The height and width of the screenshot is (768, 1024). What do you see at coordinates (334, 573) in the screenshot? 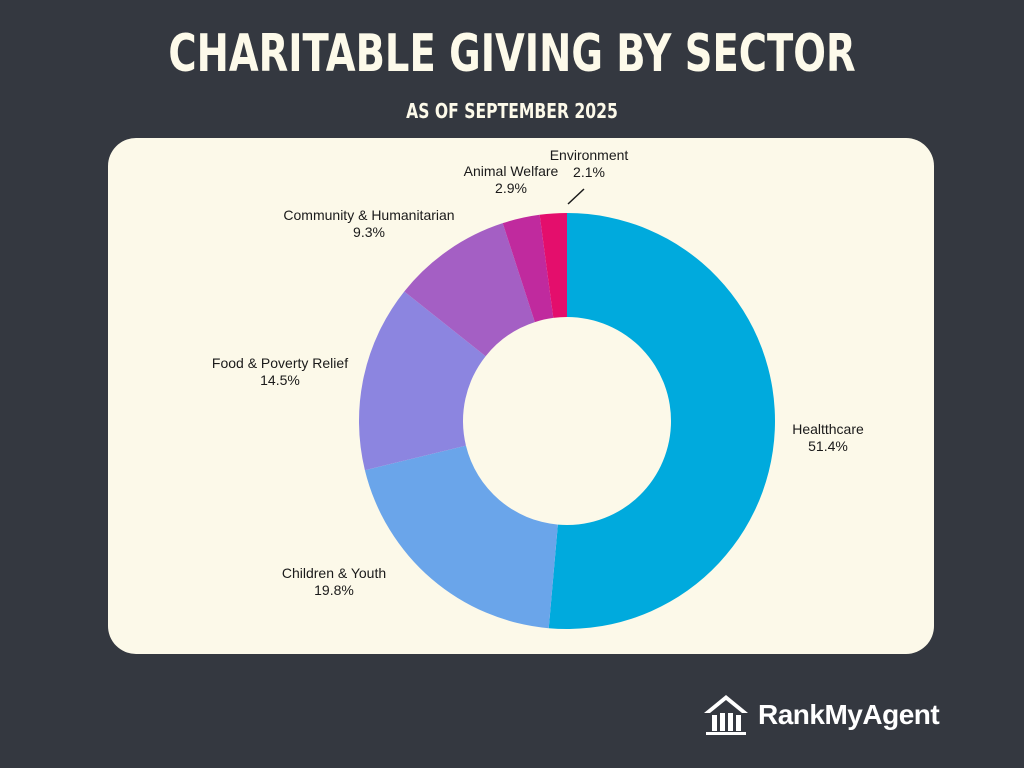
I see `label-children-youth: Children & Youth` at bounding box center [334, 573].